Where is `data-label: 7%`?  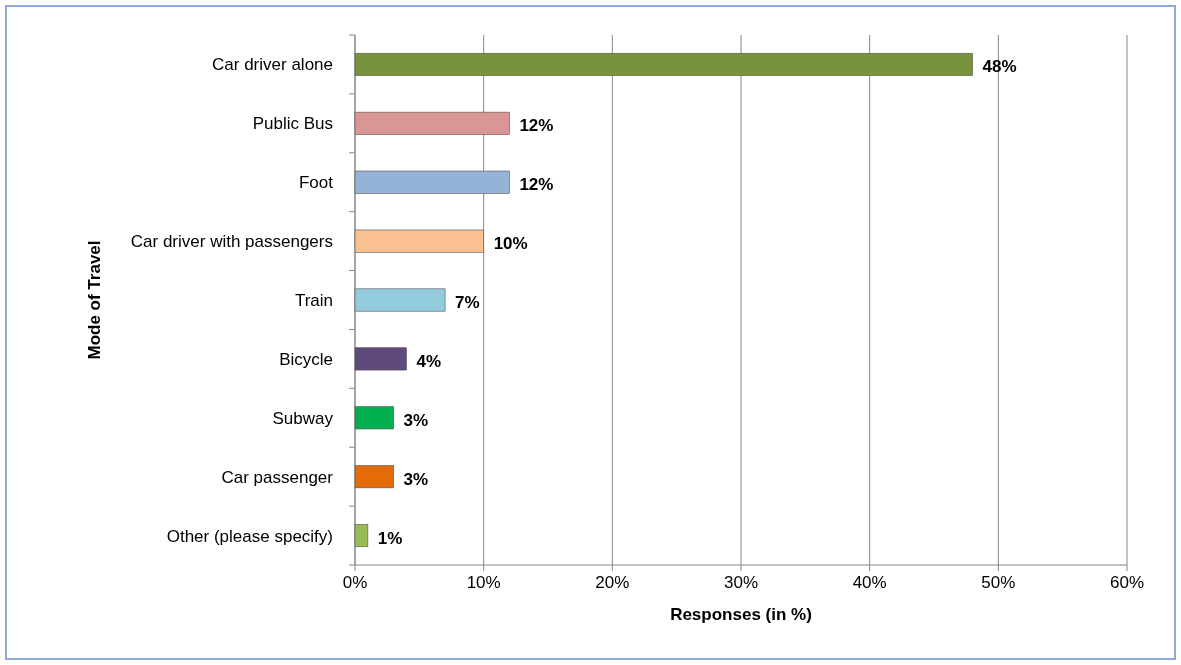 data-label: 7% is located at coordinates (467, 302).